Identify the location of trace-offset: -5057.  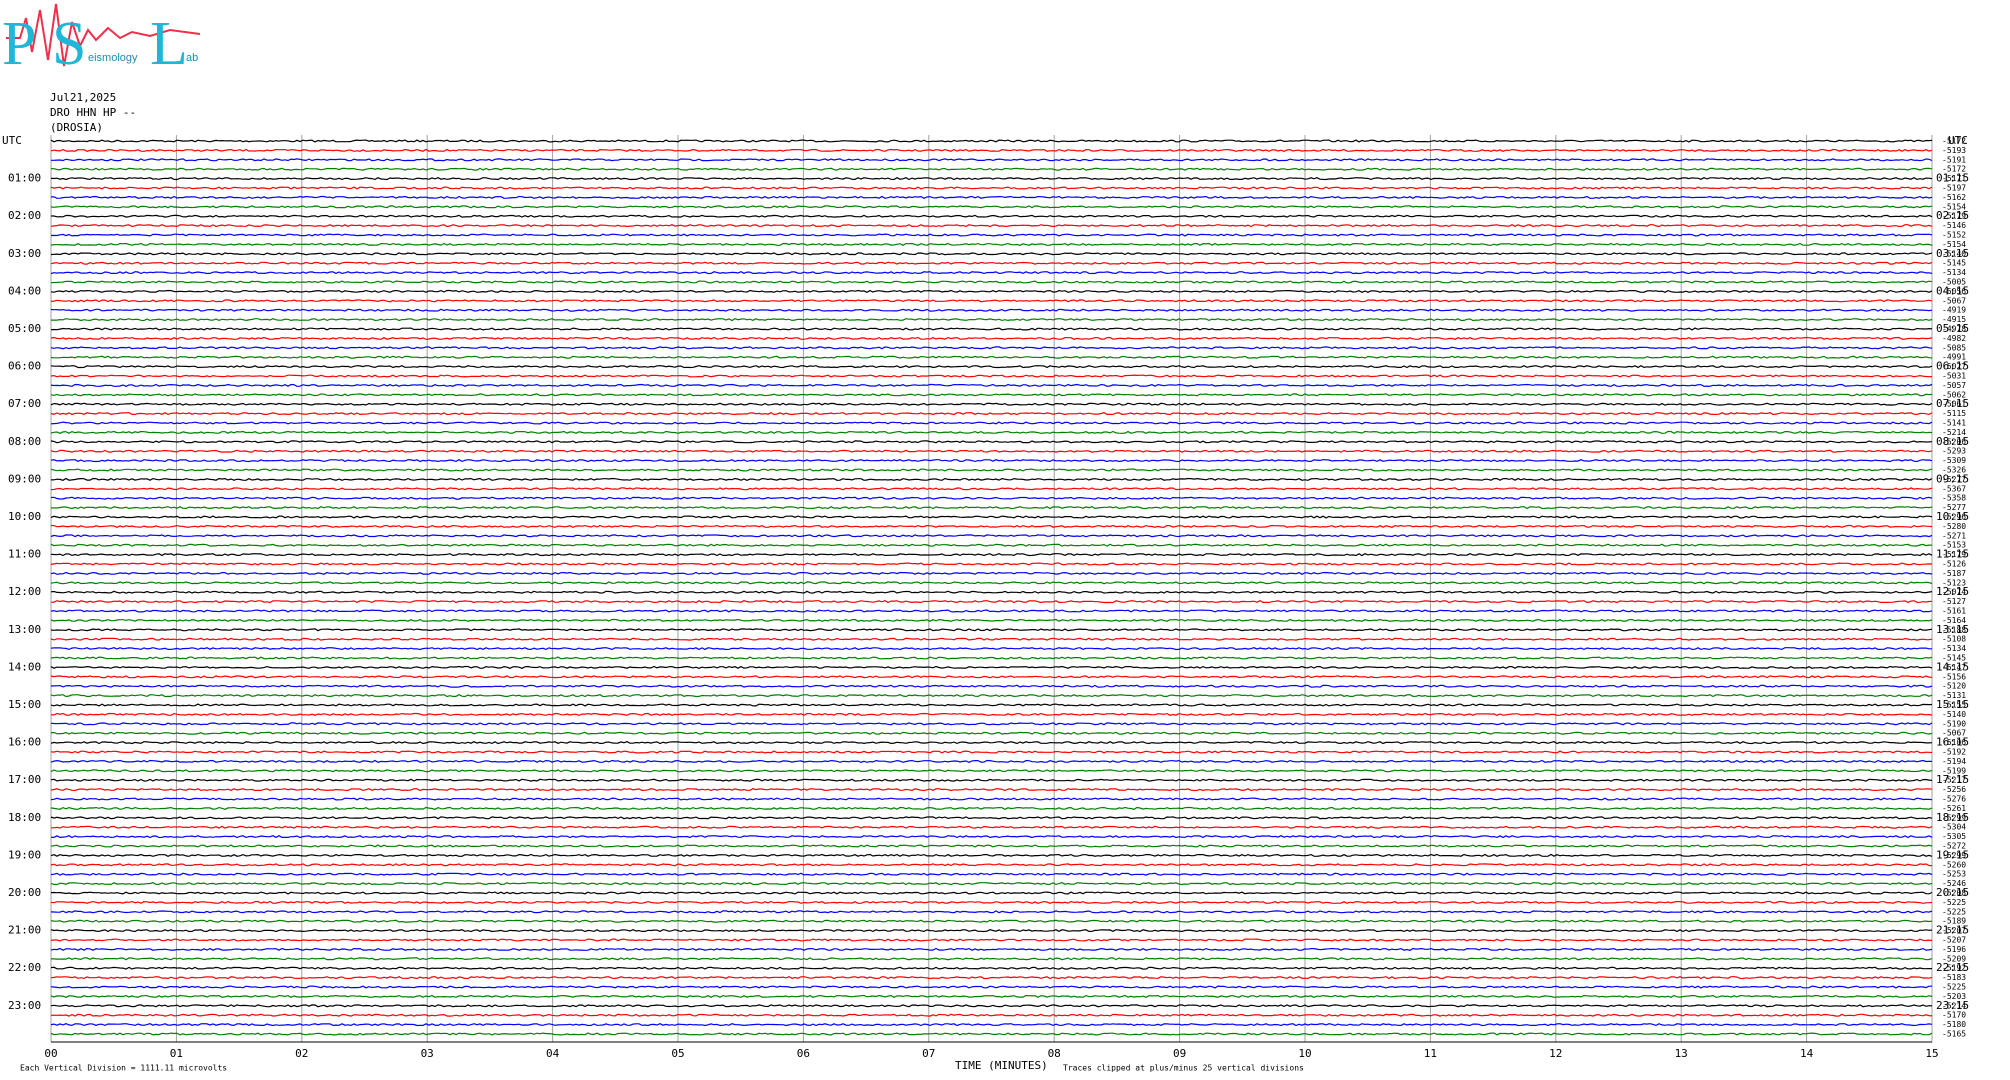
(1954, 385).